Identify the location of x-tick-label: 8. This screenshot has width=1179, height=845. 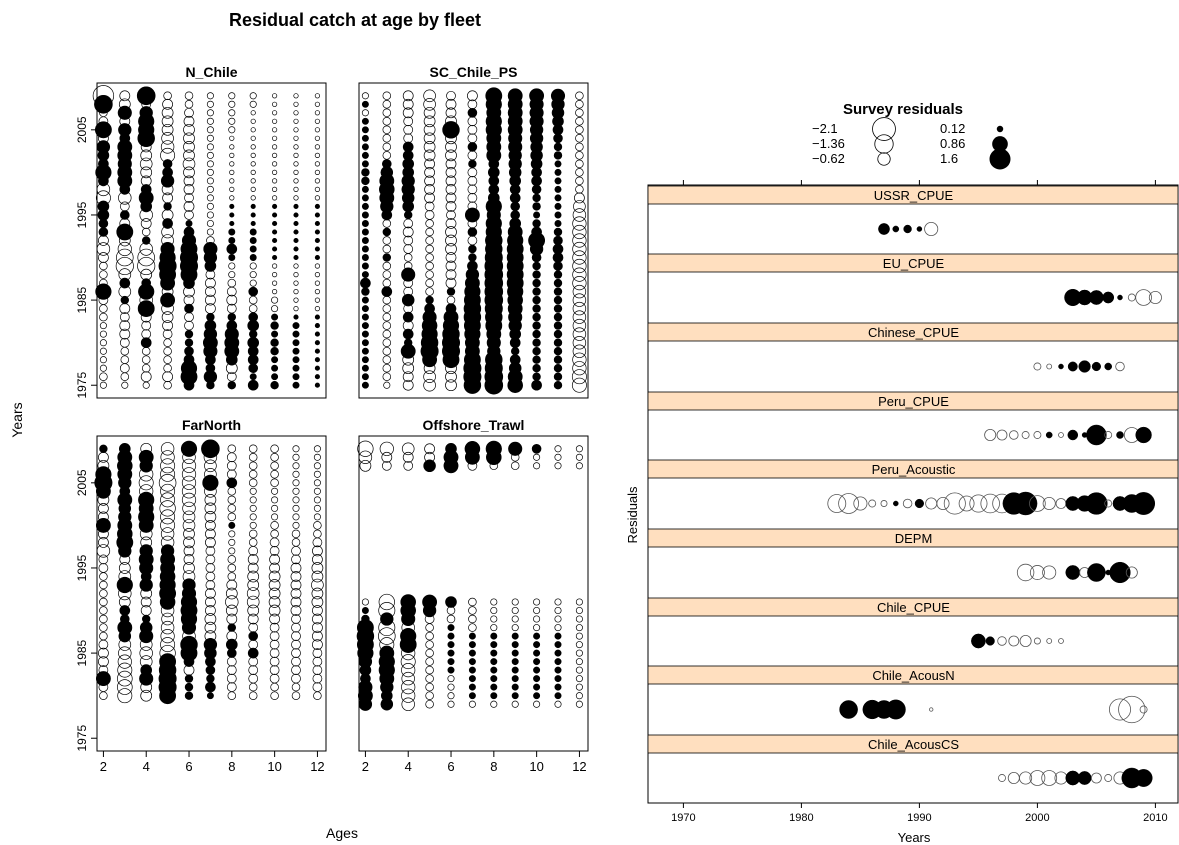
(231, 766).